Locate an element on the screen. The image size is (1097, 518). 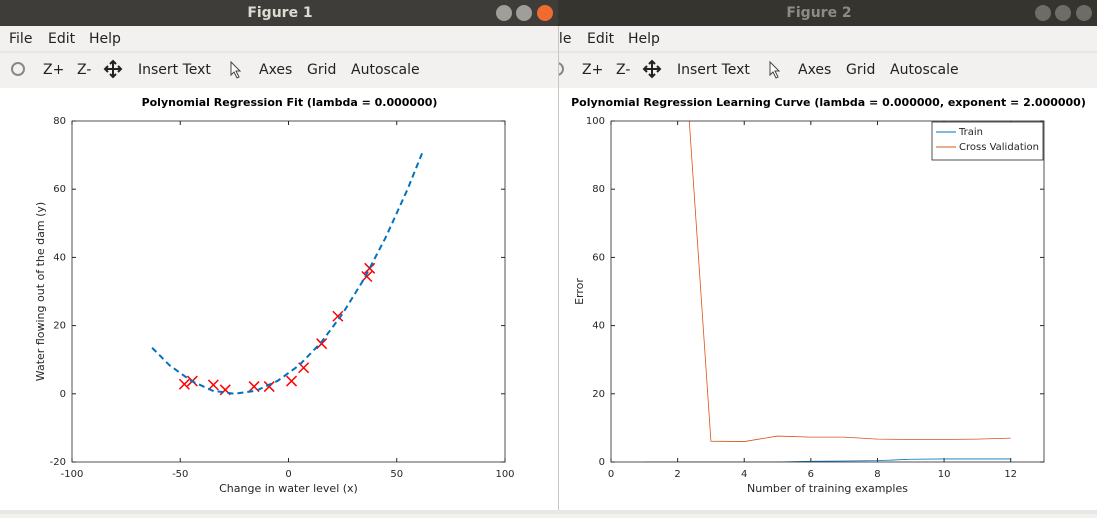
x-tick-label: -100 is located at coordinates (72, 474).